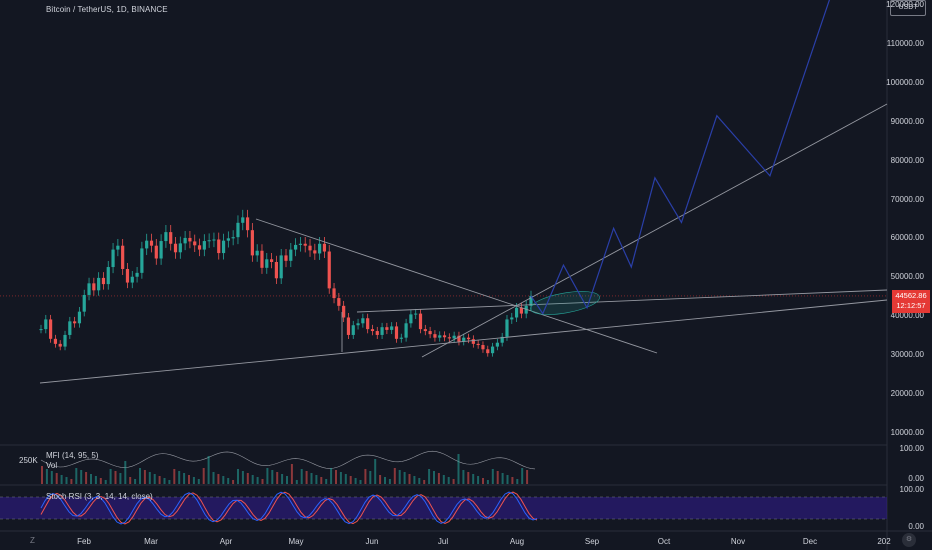  What do you see at coordinates (592, 541) in the screenshot?
I see `time-tick-label: Sep` at bounding box center [592, 541].